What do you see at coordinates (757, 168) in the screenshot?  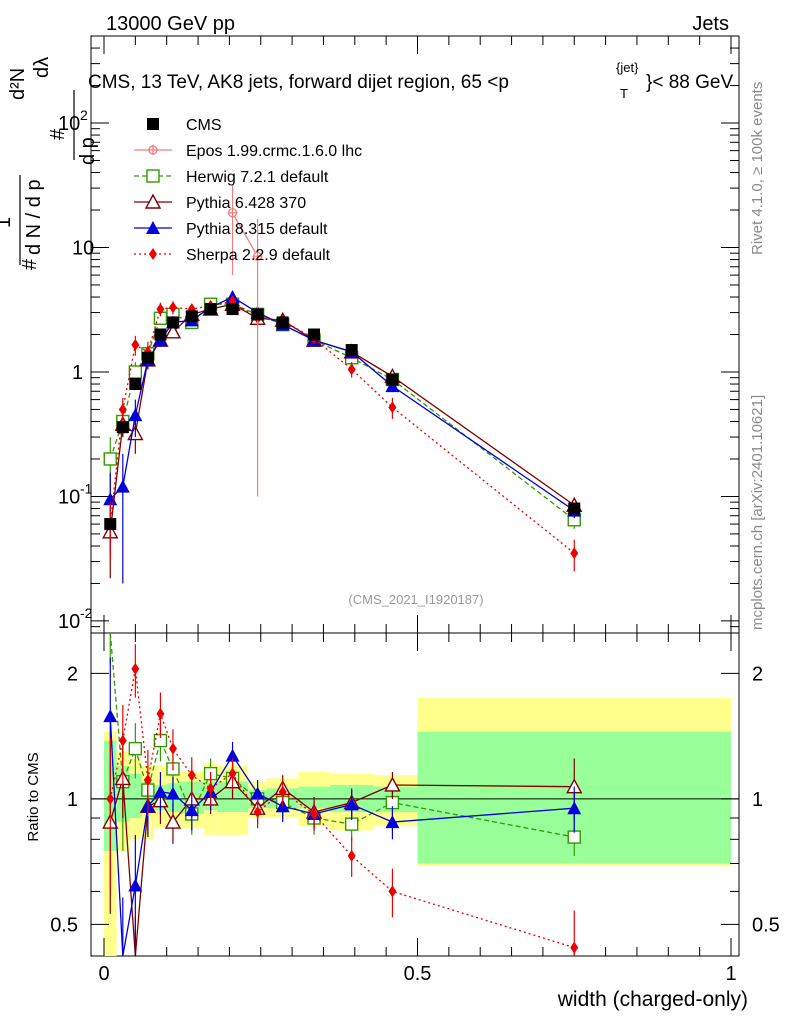 I see `rivet-label: Rivet 4.1.0, ≥ 100k events` at bounding box center [757, 168].